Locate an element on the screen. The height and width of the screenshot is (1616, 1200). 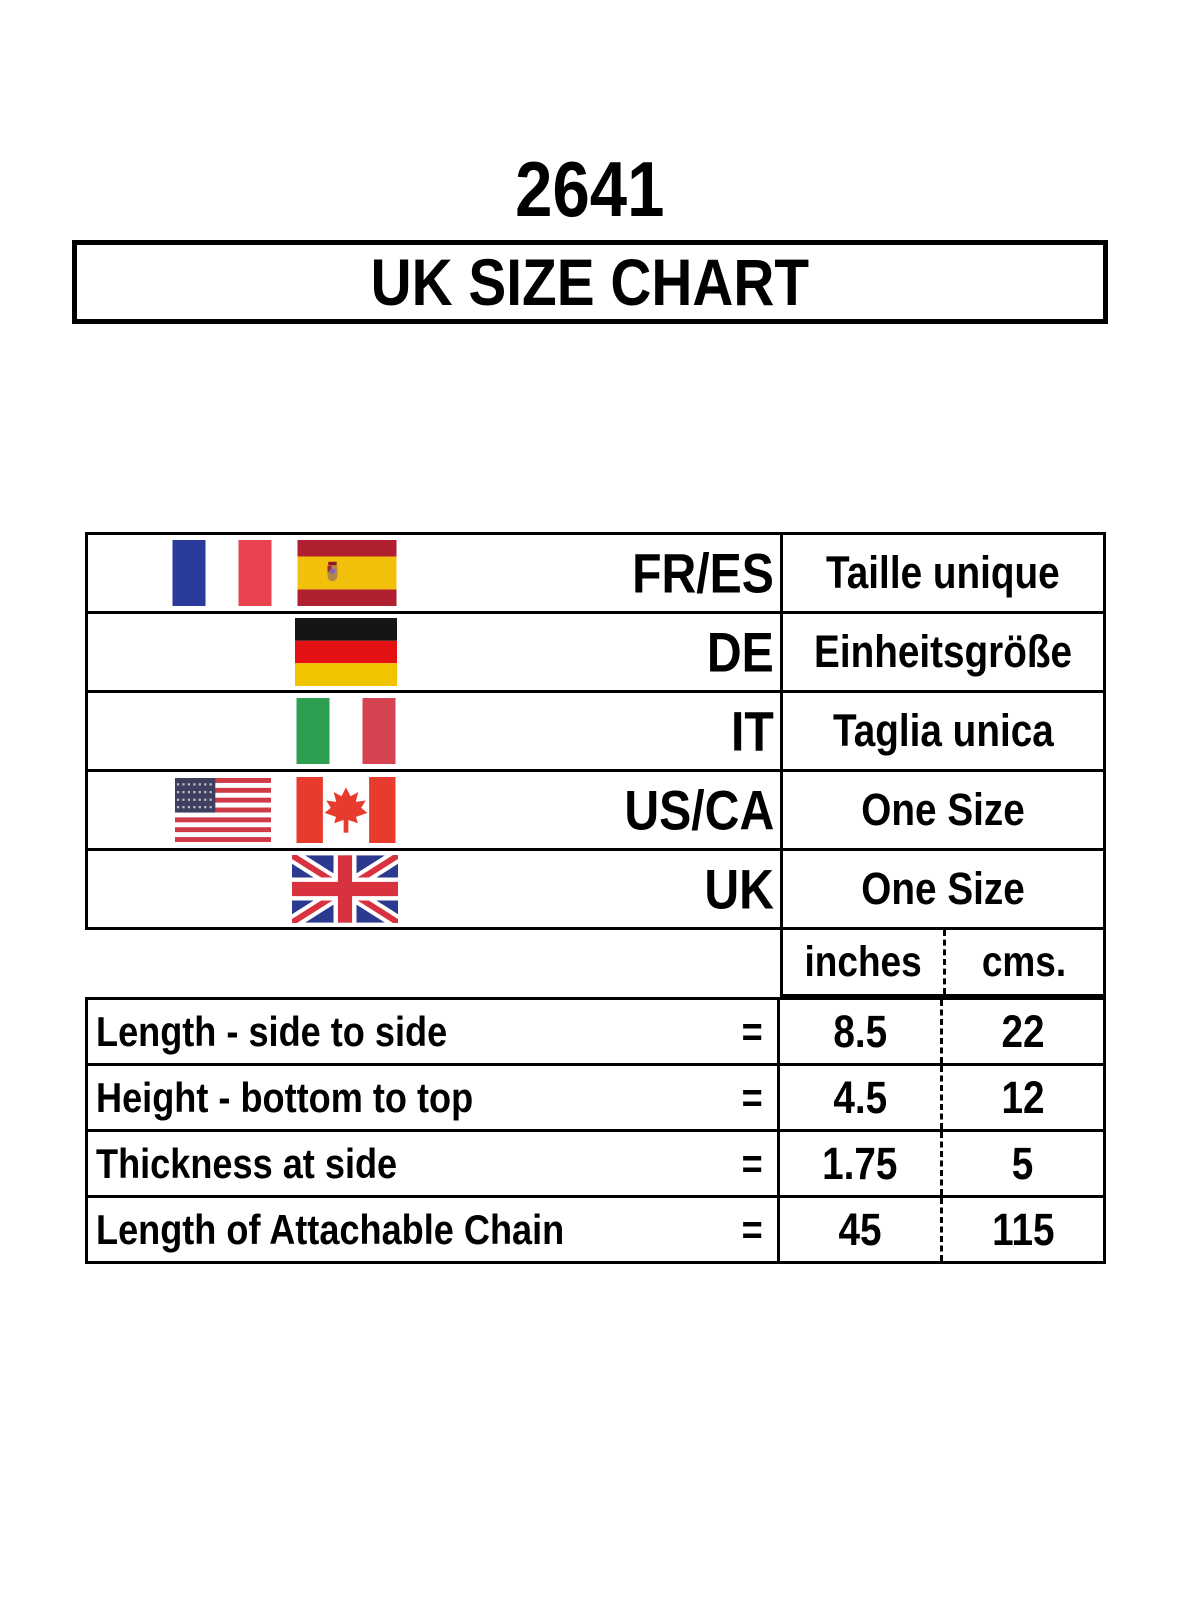
table-row-height: Height - bottom to top = 4.5 12 is located at coordinates (595, 1096).